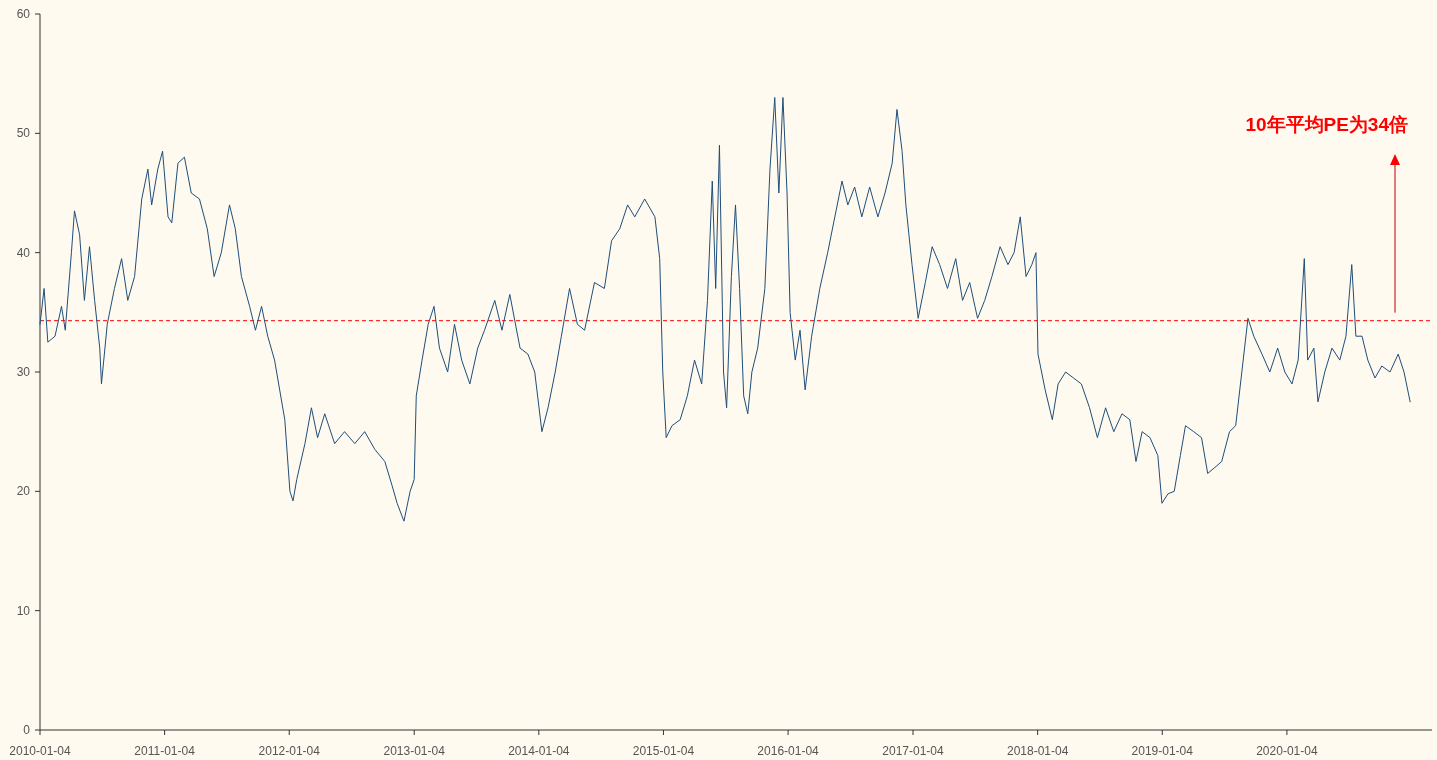  I want to click on x-tick-label: 2014-01-04, so click(539, 751).